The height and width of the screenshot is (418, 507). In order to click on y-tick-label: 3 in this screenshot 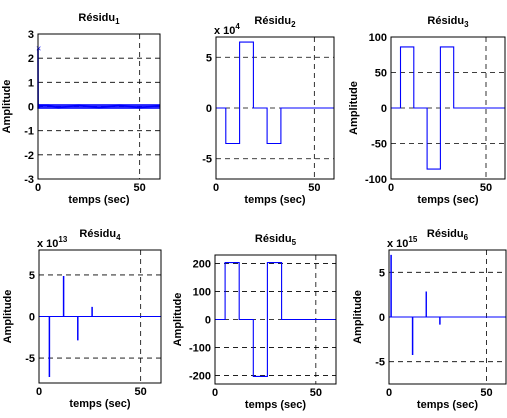, I will do `click(31, 35)`.